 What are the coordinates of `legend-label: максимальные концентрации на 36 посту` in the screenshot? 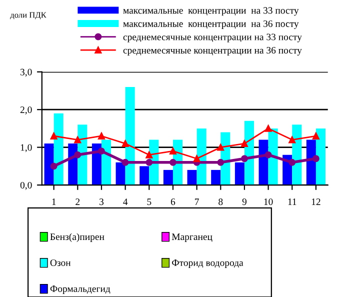 It's located at (211, 24).